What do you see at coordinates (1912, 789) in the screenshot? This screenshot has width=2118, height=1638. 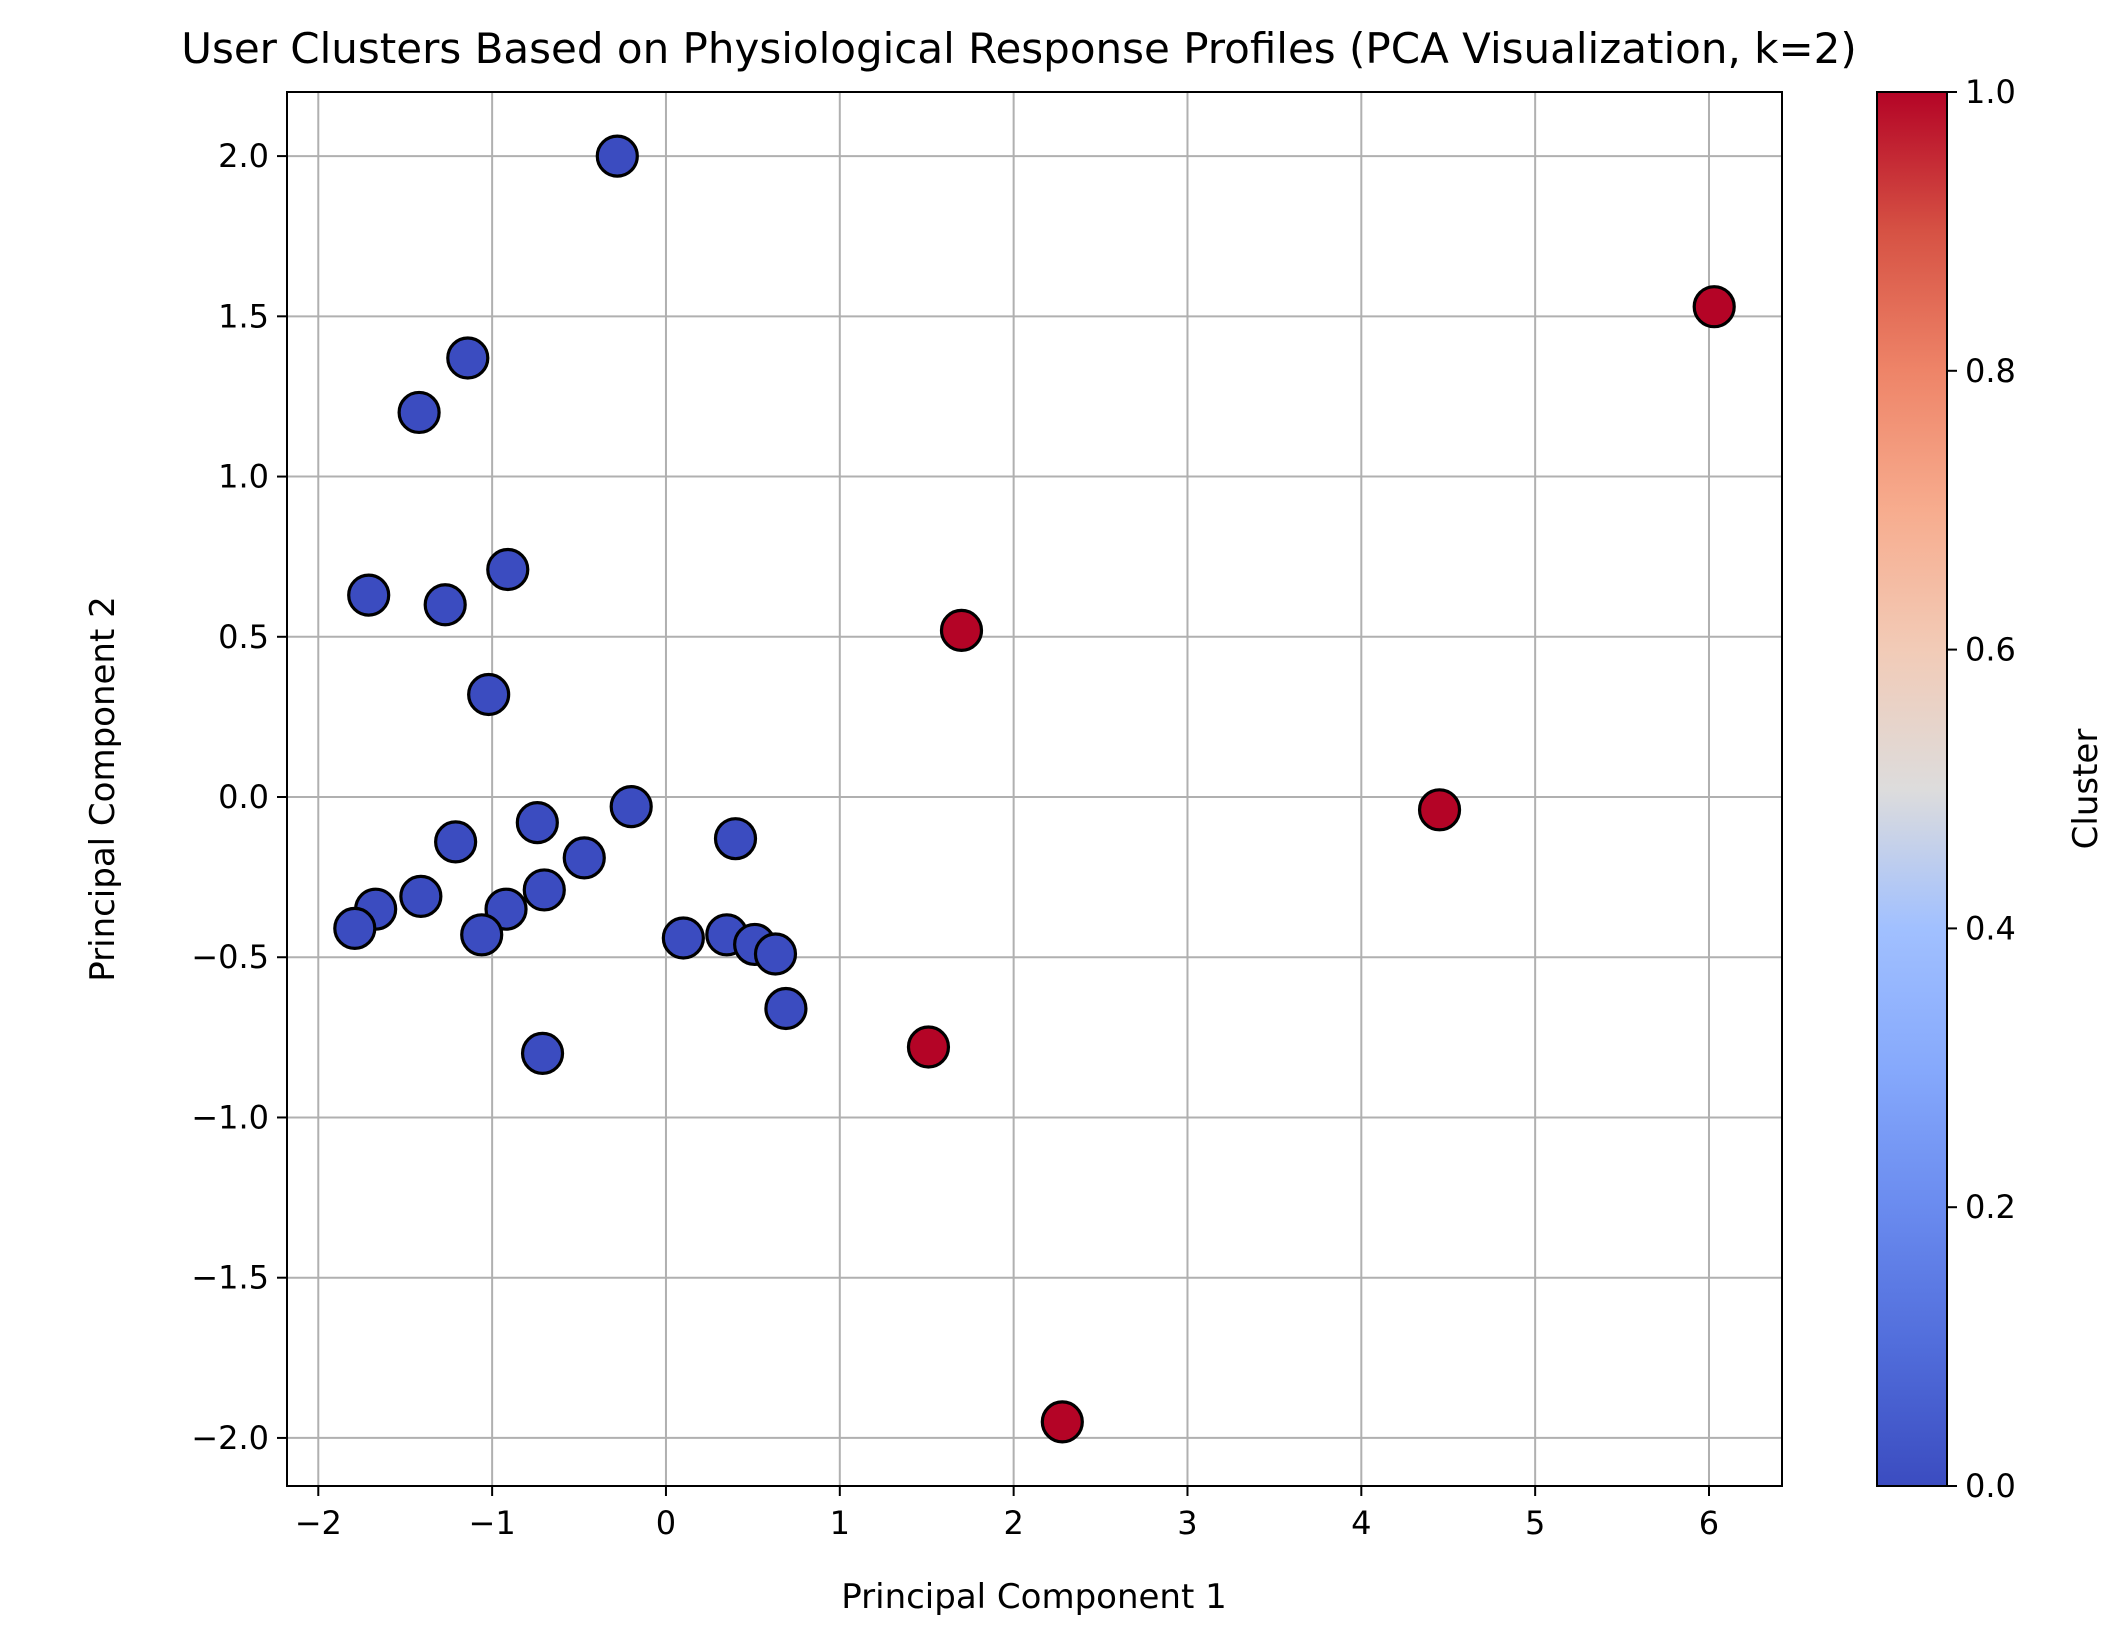 I see `colorbar` at bounding box center [1912, 789].